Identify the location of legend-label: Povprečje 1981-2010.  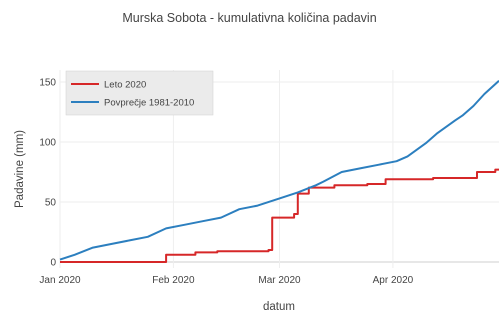
(149, 103).